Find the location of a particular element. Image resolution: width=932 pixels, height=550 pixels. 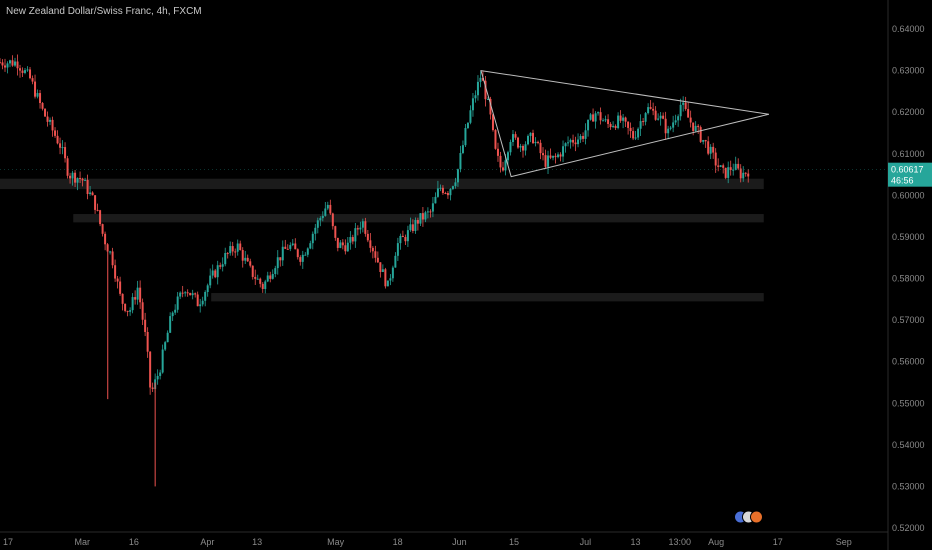

price-axis-label: 0.60000 is located at coordinates (908, 195).